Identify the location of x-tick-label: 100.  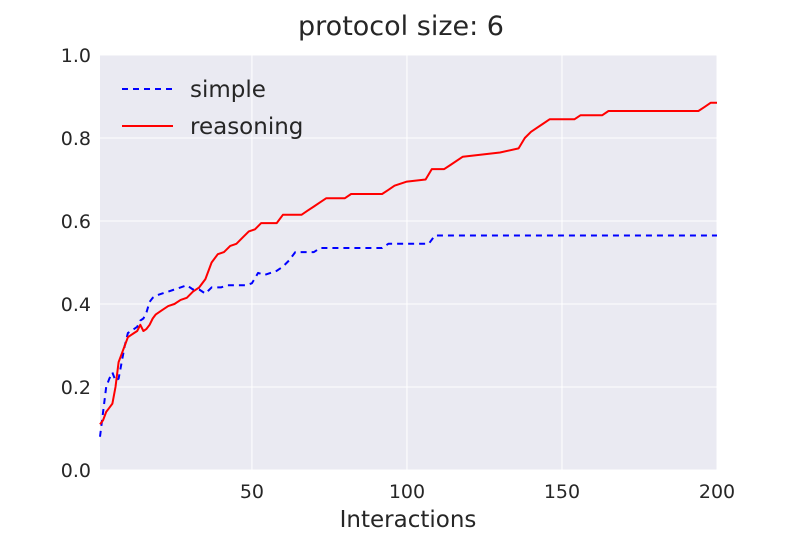
(407, 492).